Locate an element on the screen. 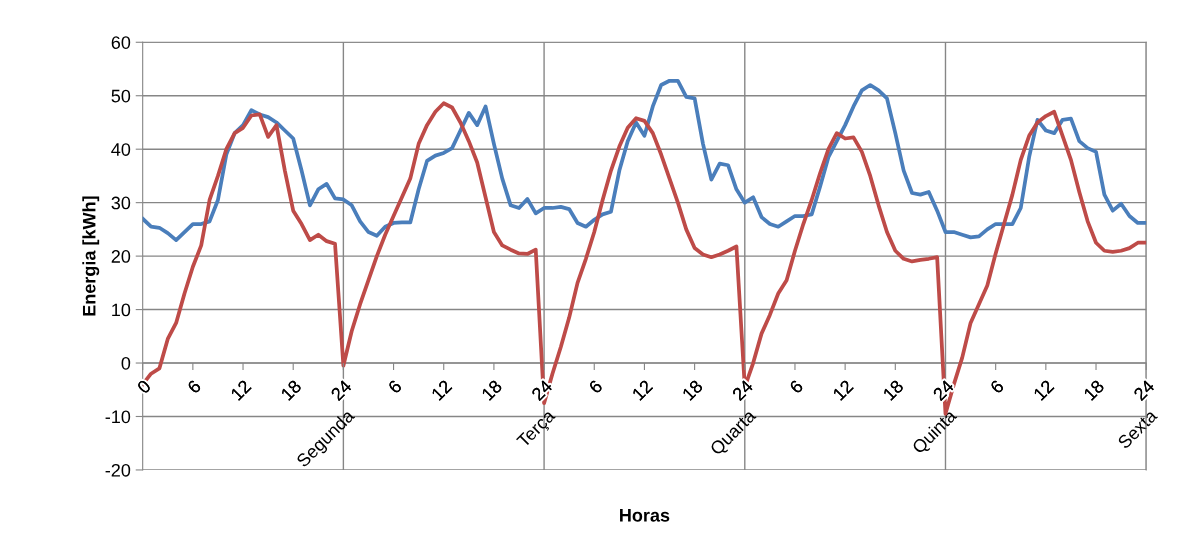 The height and width of the screenshot is (549, 1189). y-tick-label: 60 is located at coordinates (121, 42).